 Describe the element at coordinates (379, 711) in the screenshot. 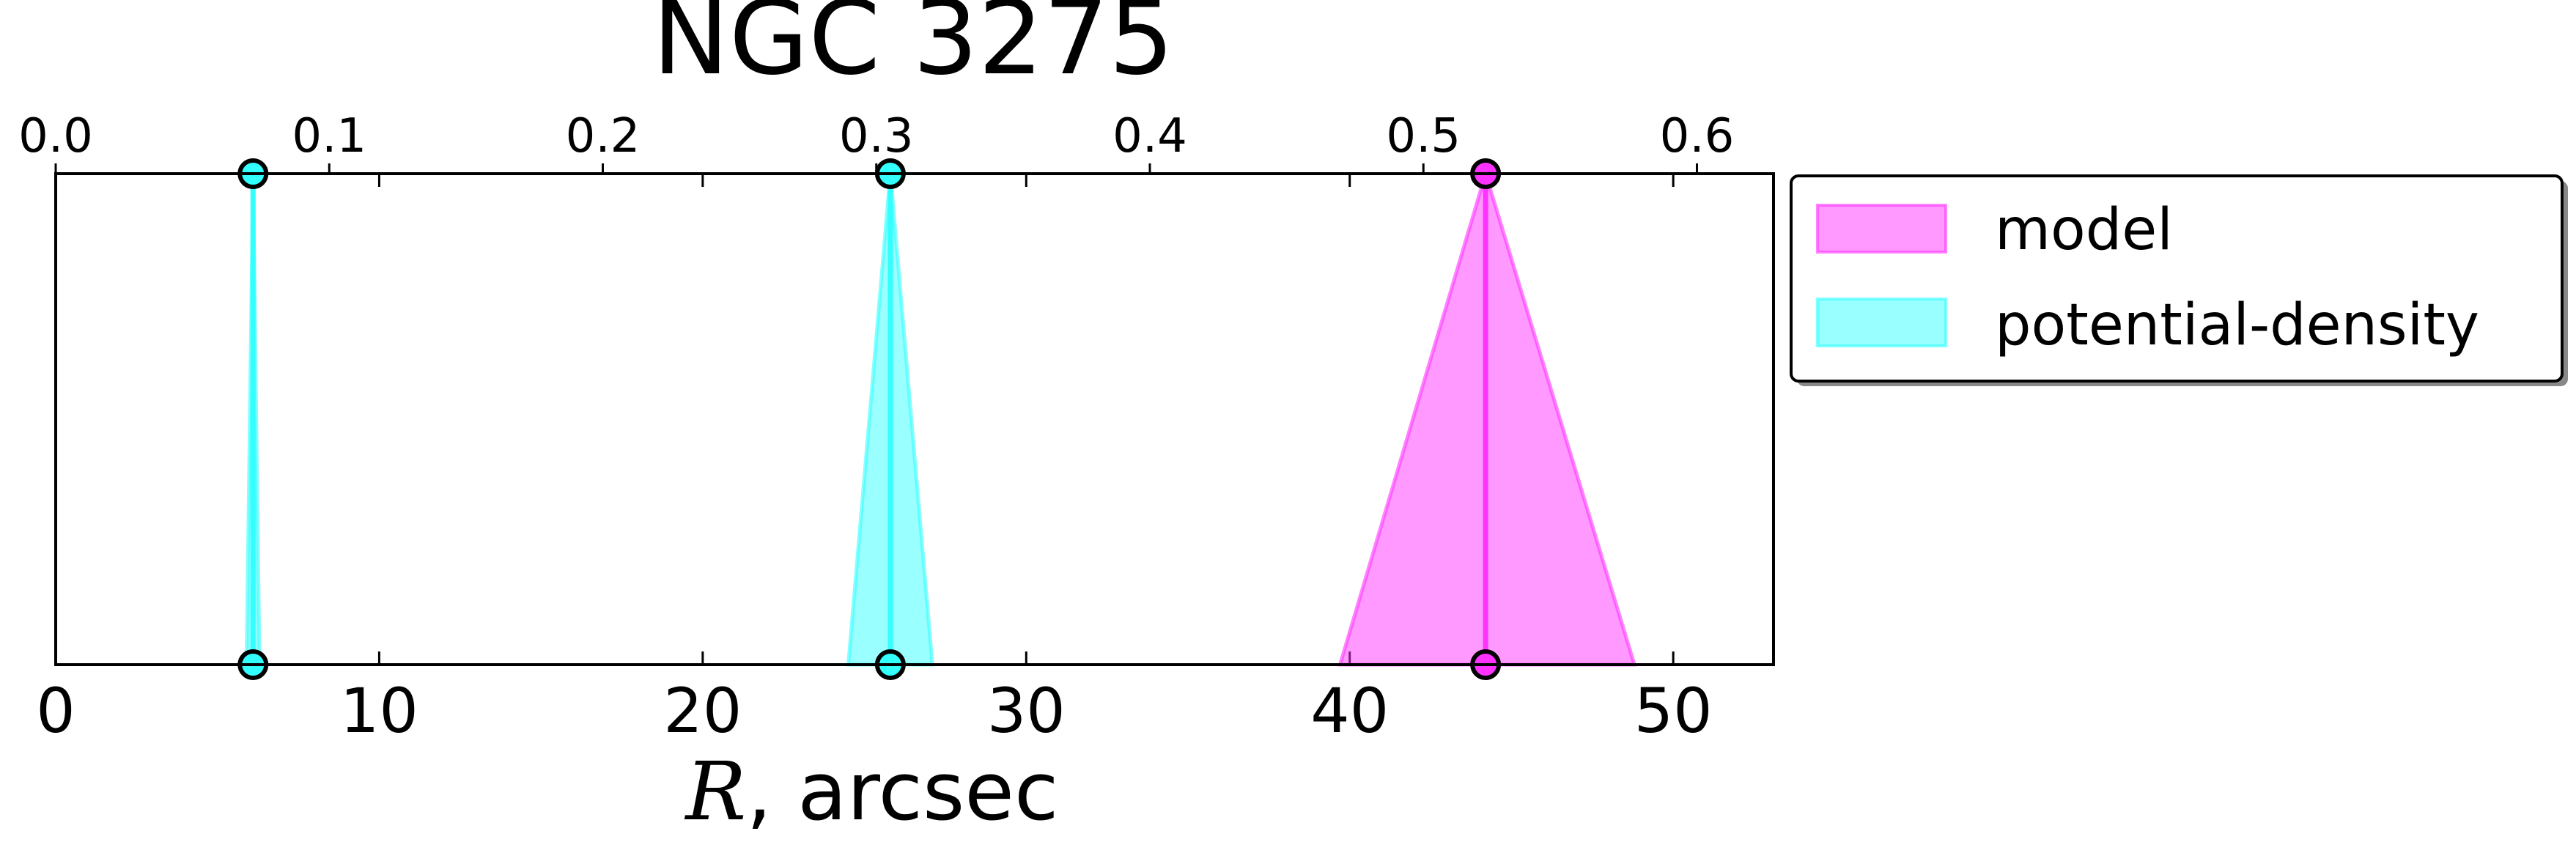

I see `x-tick-label: 10` at that location.